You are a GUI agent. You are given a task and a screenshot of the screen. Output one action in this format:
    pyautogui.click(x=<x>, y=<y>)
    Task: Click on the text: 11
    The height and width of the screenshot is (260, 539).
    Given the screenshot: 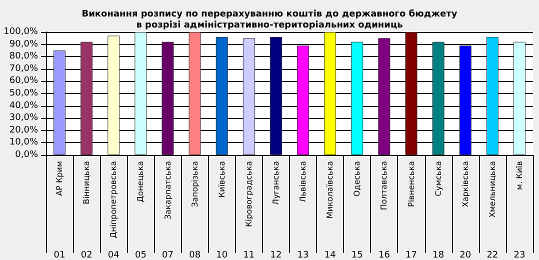 What is the action you would take?
    pyautogui.click(x=249, y=255)
    